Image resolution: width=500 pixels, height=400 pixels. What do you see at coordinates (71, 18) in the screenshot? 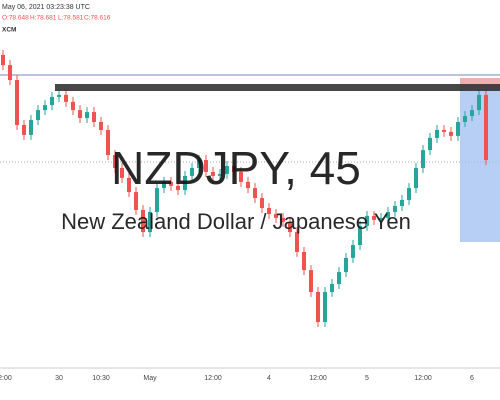
I see `header-low: L:78.581` at bounding box center [71, 18].